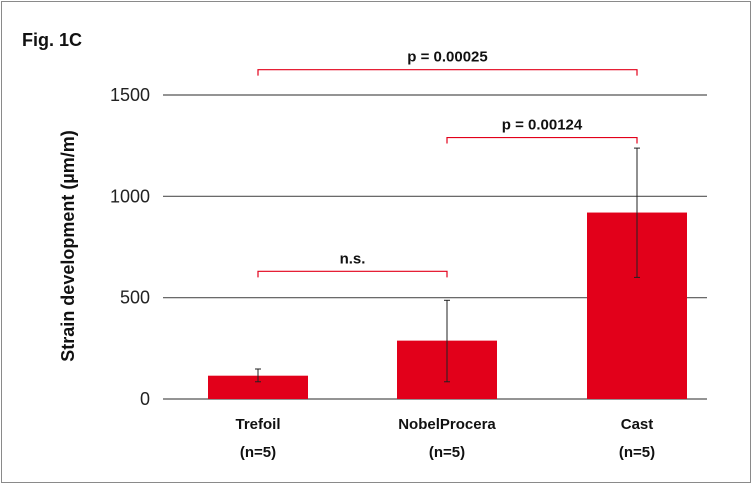 The width and height of the screenshot is (754, 484). What do you see at coordinates (257, 424) in the screenshot?
I see `x-tick-label-trefoil: Trefoil` at bounding box center [257, 424].